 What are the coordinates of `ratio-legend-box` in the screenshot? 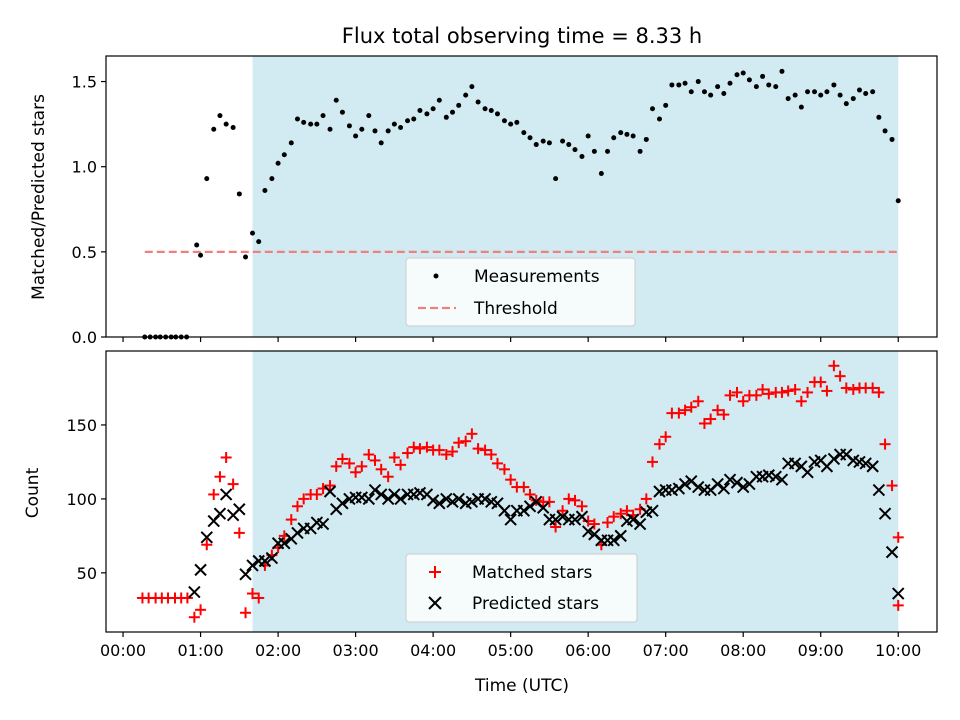 It's located at (520, 292).